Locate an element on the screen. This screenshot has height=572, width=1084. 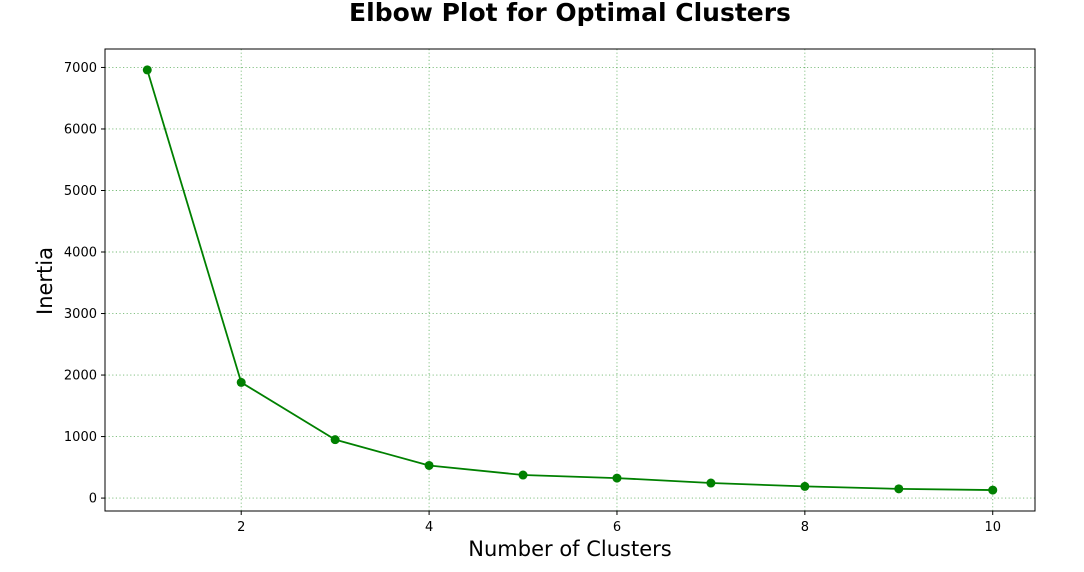
x-tick-label: 8 is located at coordinates (805, 527).